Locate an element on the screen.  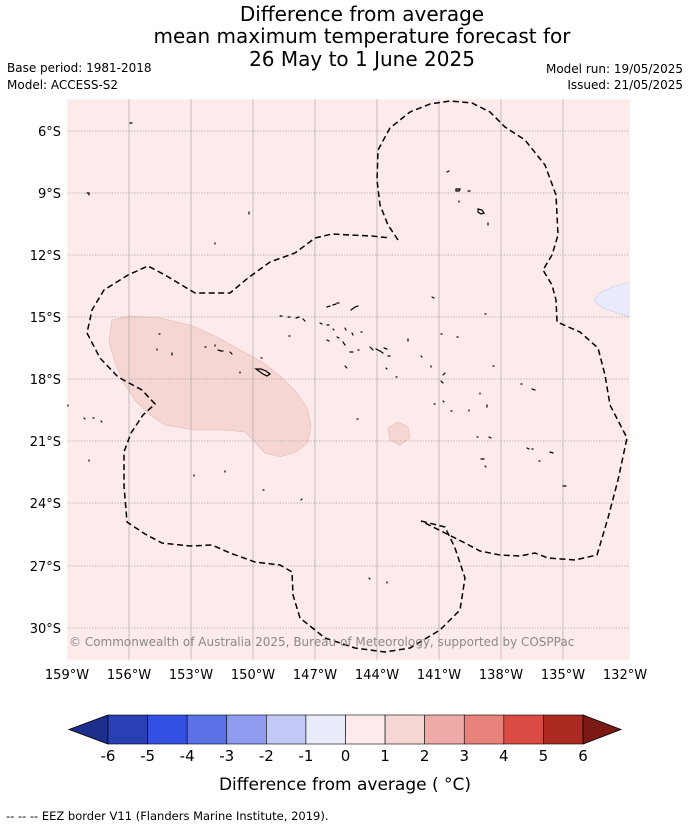
lon-label: 159°W is located at coordinates (67, 675).